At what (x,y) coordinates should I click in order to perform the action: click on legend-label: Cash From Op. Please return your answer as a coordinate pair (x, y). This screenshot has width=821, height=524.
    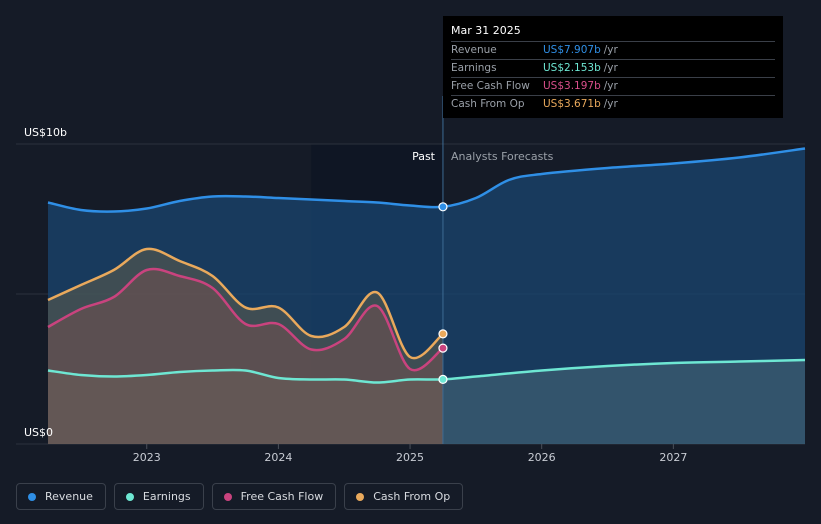
    Looking at the image, I should click on (412, 496).